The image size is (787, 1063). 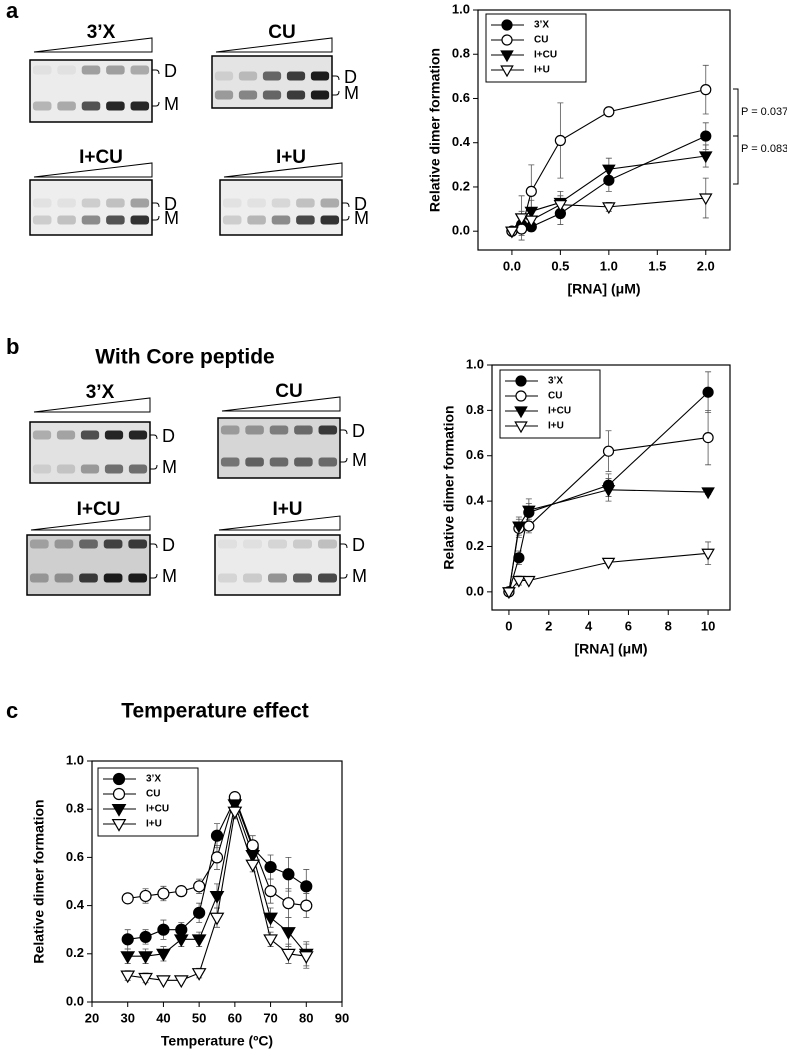 I want to click on annotation: P = 0.037, so click(x=764, y=112).